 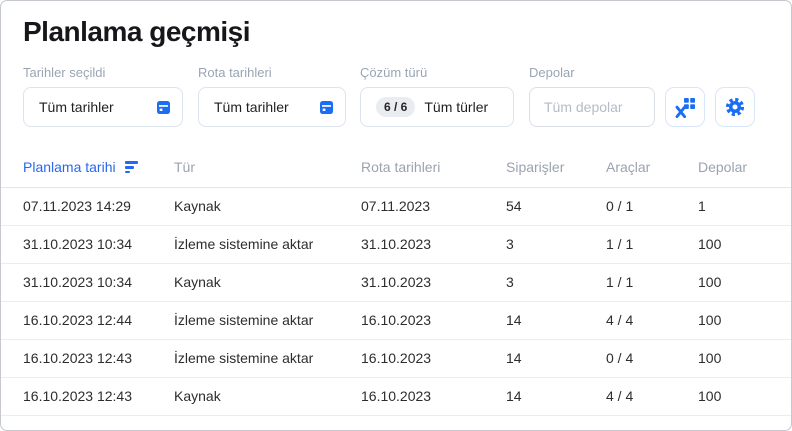 I want to click on route-dates-value: Tüm tarihler, so click(x=251, y=107).